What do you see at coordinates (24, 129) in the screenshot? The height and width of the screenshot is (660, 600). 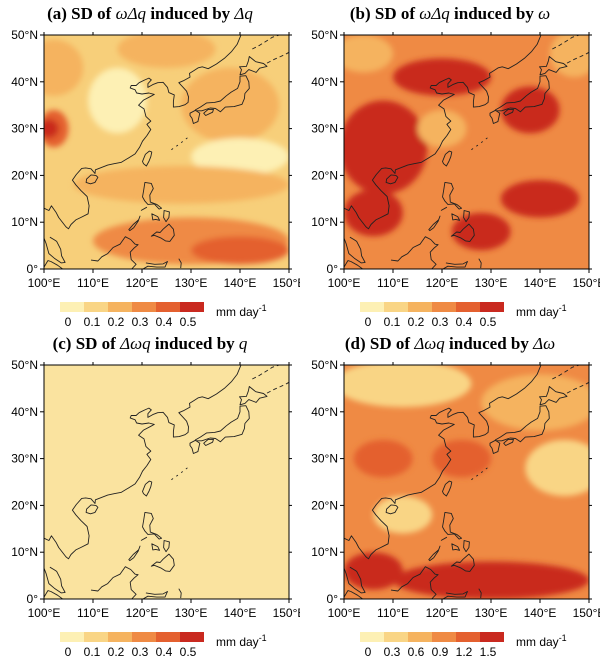 I see `y-tick-label: 30°N` at bounding box center [24, 129].